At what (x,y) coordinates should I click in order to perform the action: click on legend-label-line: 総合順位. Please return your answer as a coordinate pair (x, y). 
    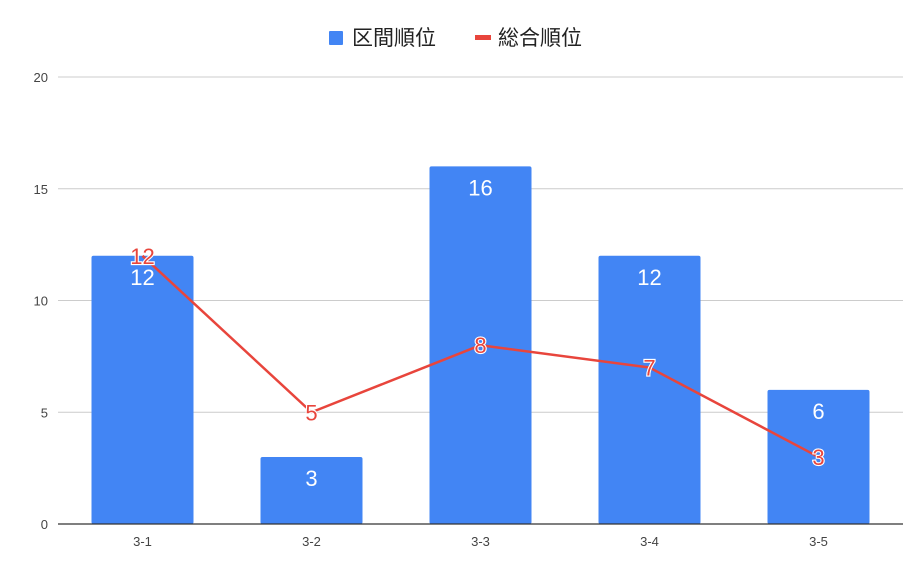
    Looking at the image, I should click on (540, 38).